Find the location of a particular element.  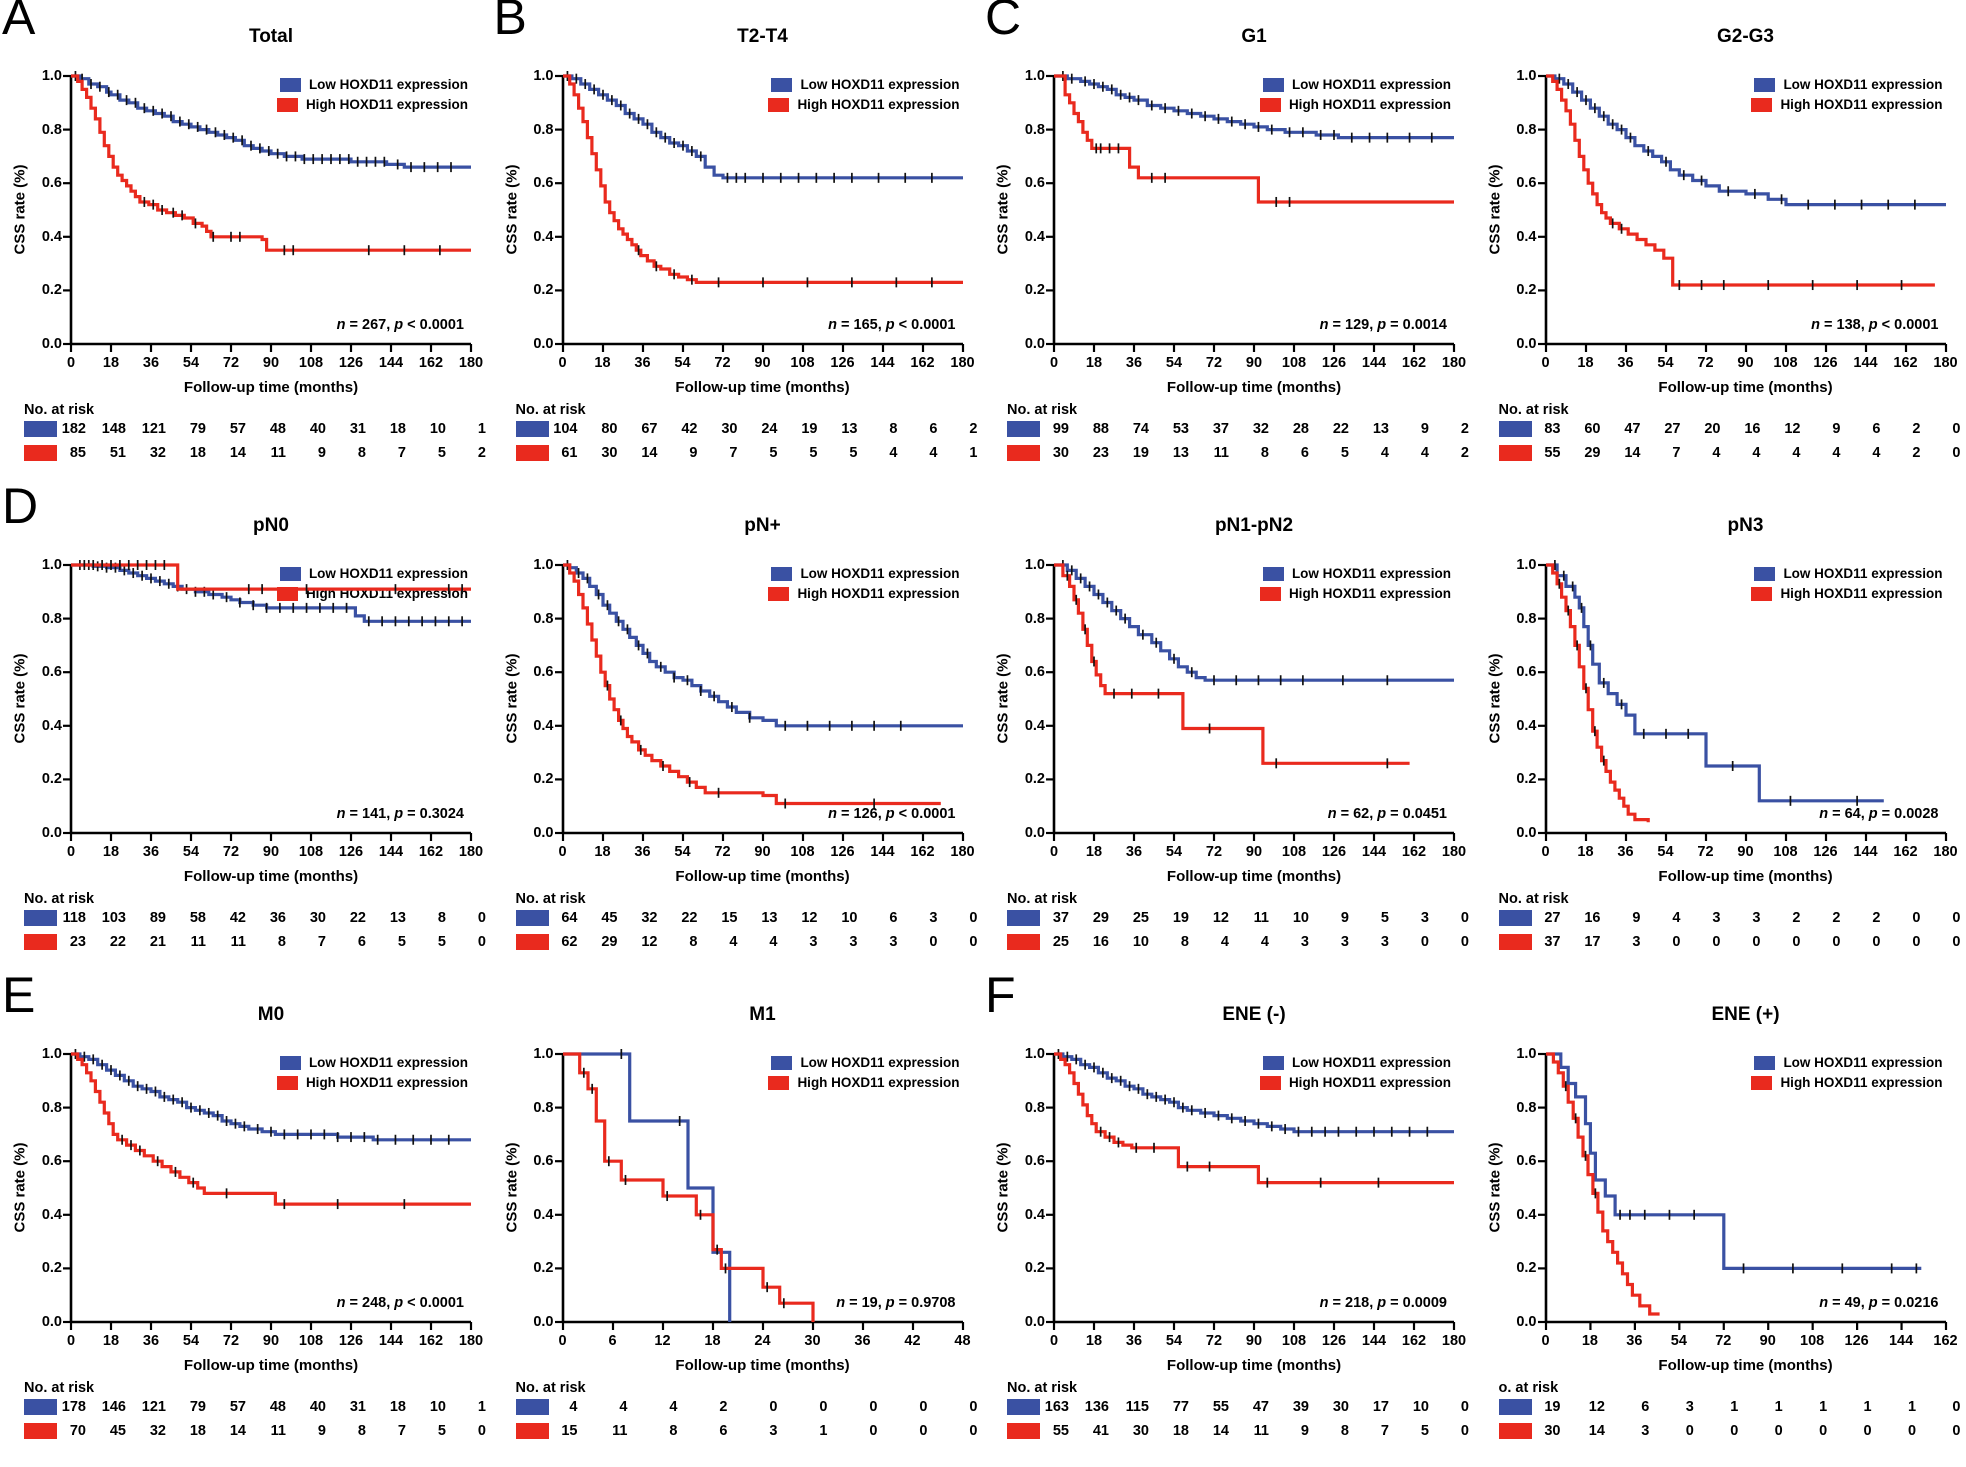

legend-label-low: Low HOXD11 expression is located at coordinates (388, 573).